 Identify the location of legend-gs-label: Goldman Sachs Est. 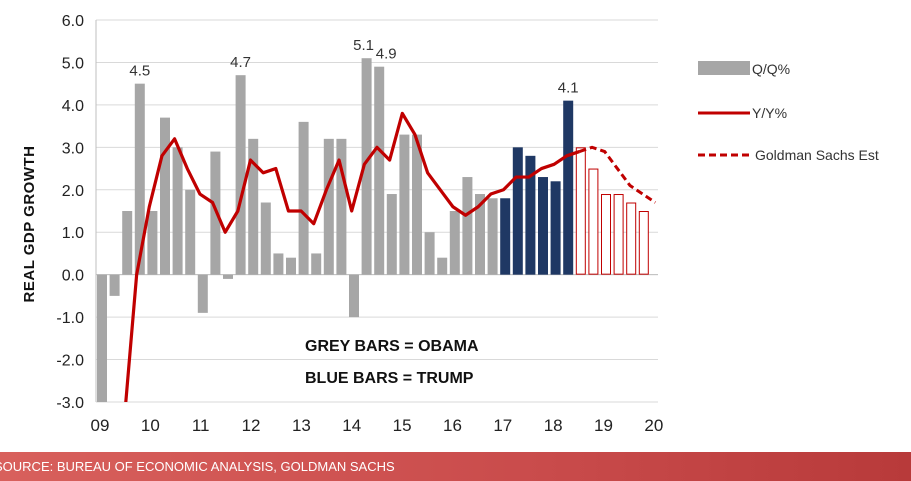
(817, 155).